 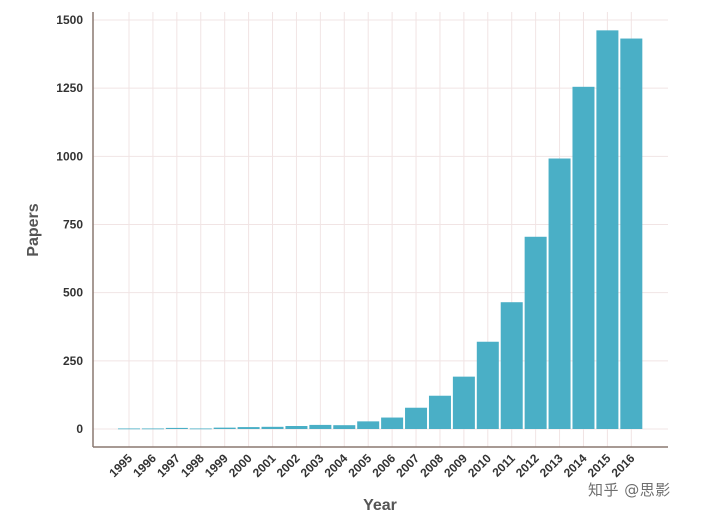 I want to click on bar-1995, so click(x=129, y=429).